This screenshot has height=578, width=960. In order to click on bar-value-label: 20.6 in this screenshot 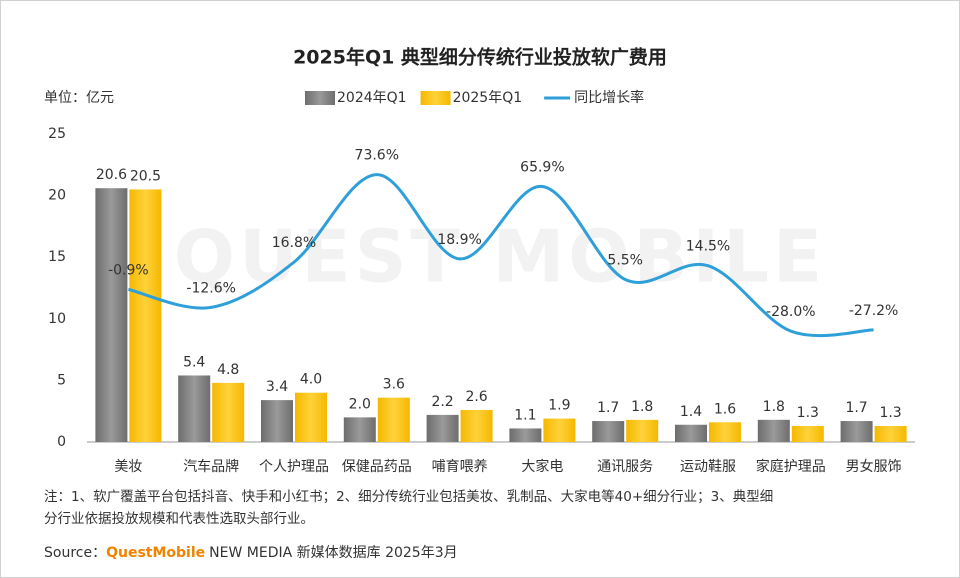, I will do `click(111, 175)`.